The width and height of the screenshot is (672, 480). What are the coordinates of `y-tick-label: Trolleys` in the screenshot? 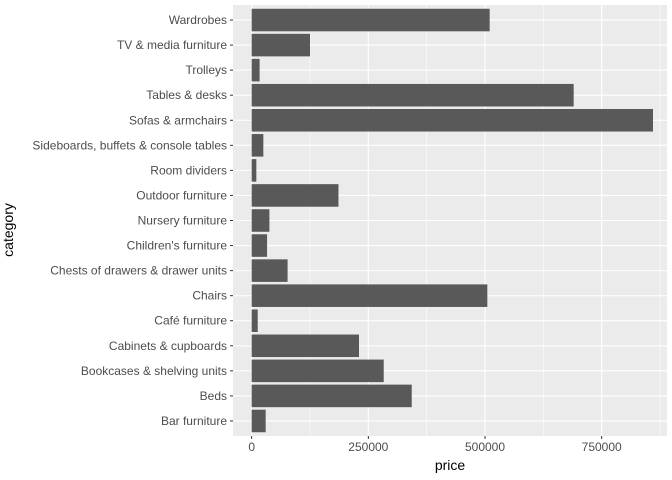 It's located at (206, 70).